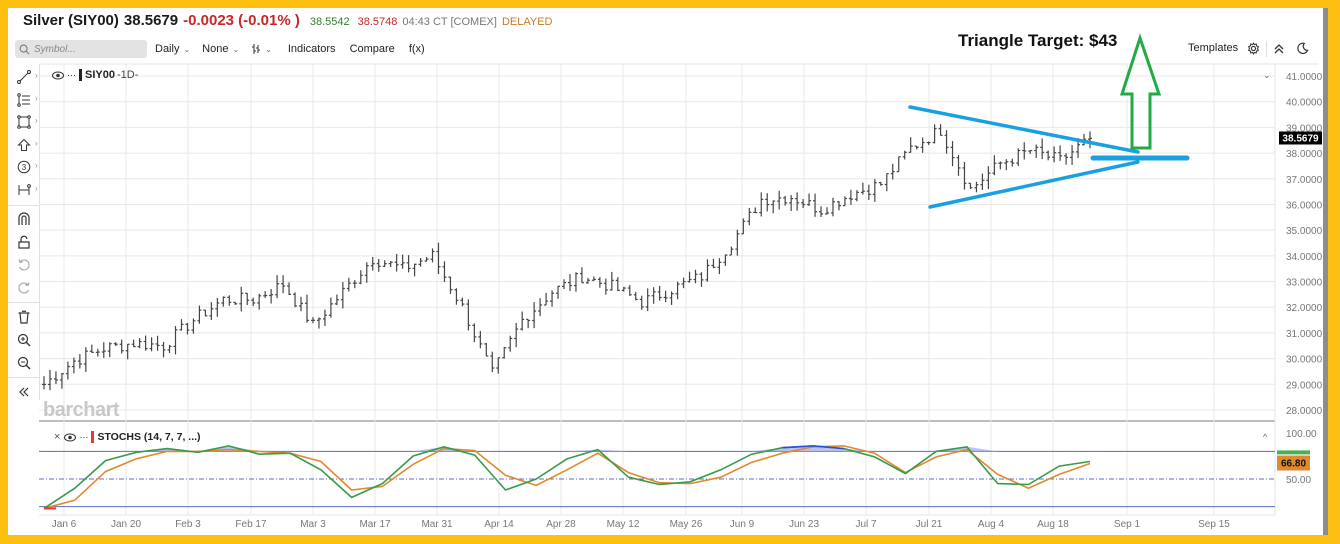 The width and height of the screenshot is (1340, 544). I want to click on trash-icon, so click(24, 317).